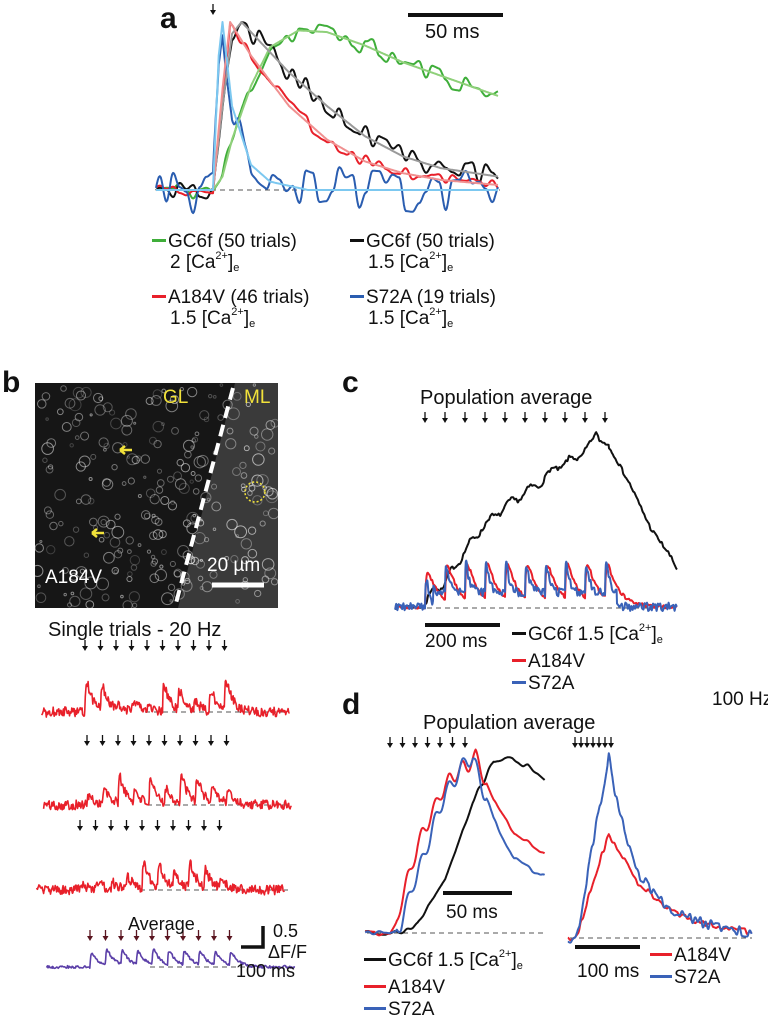 The image size is (768, 1018). I want to click on legend-conc: 1.5 [Ca, so click(201, 318).